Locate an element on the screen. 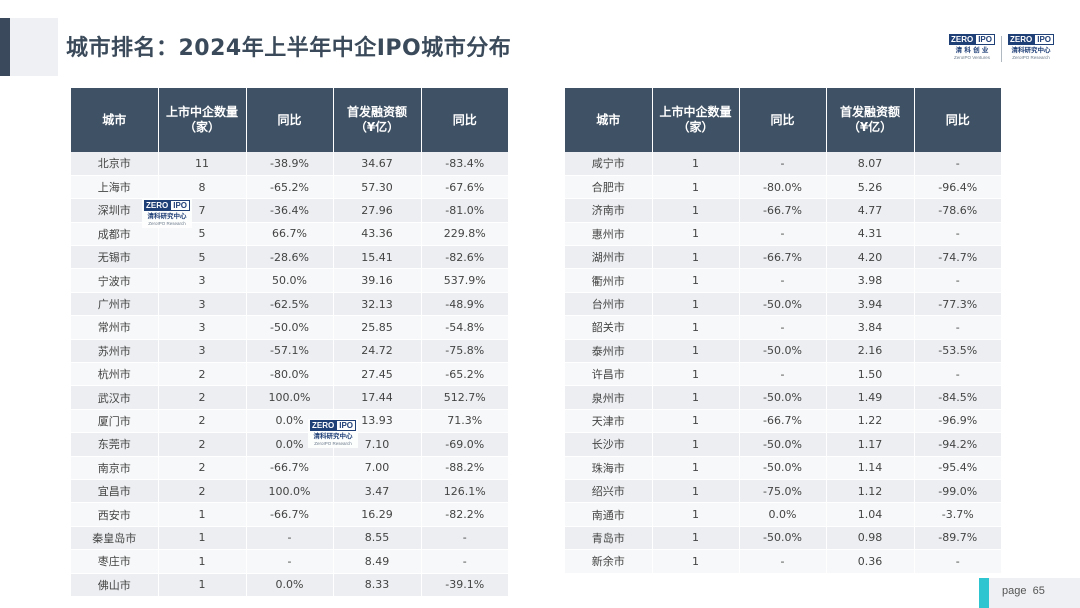 The width and height of the screenshot is (1080, 608). cell-ipo-amount: 4.31 is located at coordinates (870, 234).